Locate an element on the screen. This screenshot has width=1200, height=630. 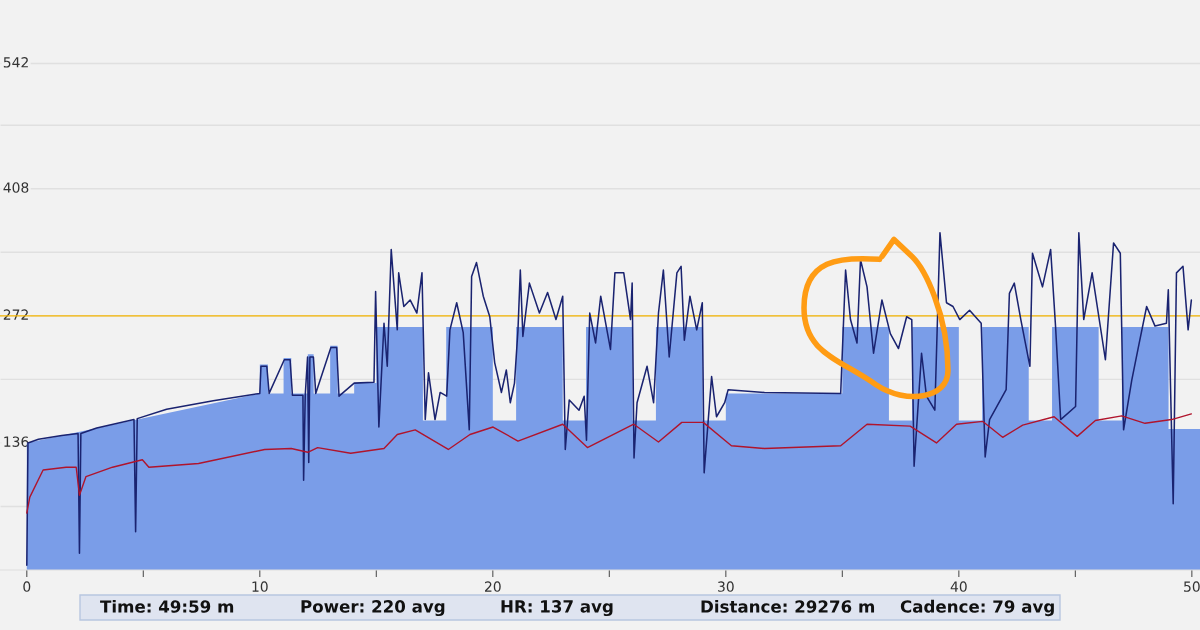
x-tick-label: 0 is located at coordinates (27, 586).